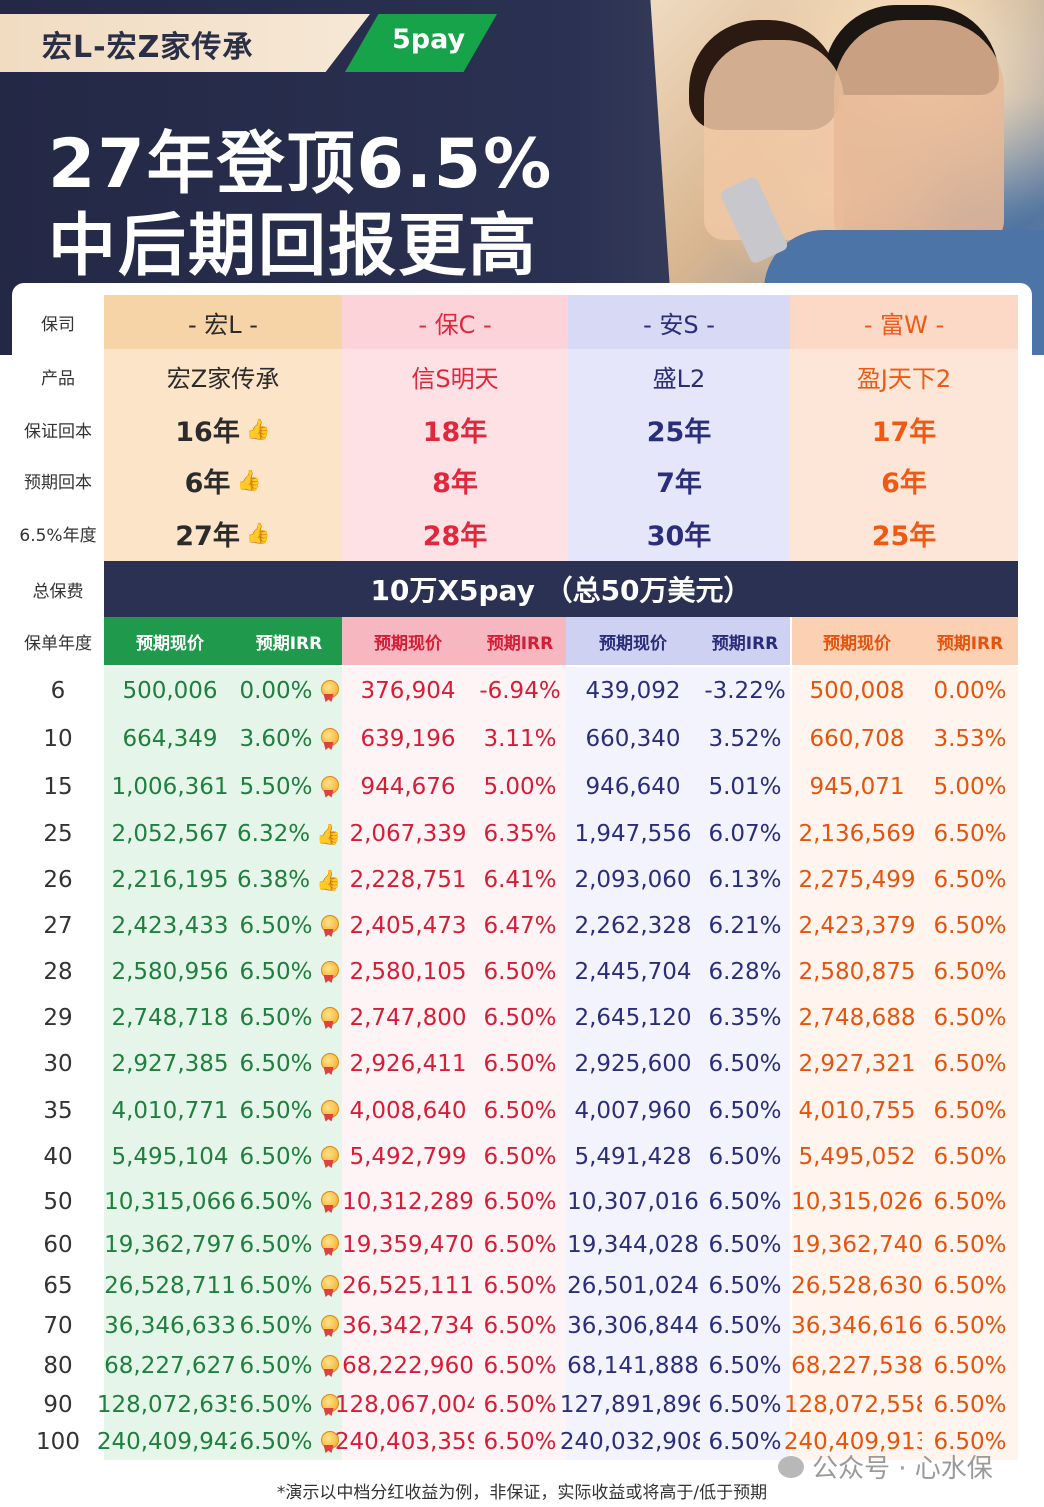  What do you see at coordinates (633, 1245) in the screenshot?
I see `cell-S-cash_value-text: 19,344,028` at bounding box center [633, 1245].